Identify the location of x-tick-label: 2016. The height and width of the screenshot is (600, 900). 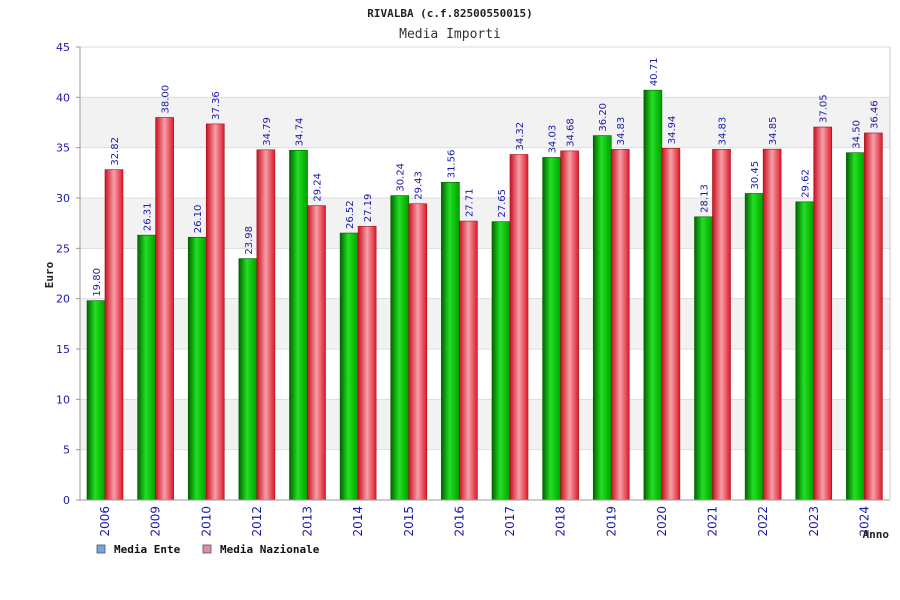
(459, 521).